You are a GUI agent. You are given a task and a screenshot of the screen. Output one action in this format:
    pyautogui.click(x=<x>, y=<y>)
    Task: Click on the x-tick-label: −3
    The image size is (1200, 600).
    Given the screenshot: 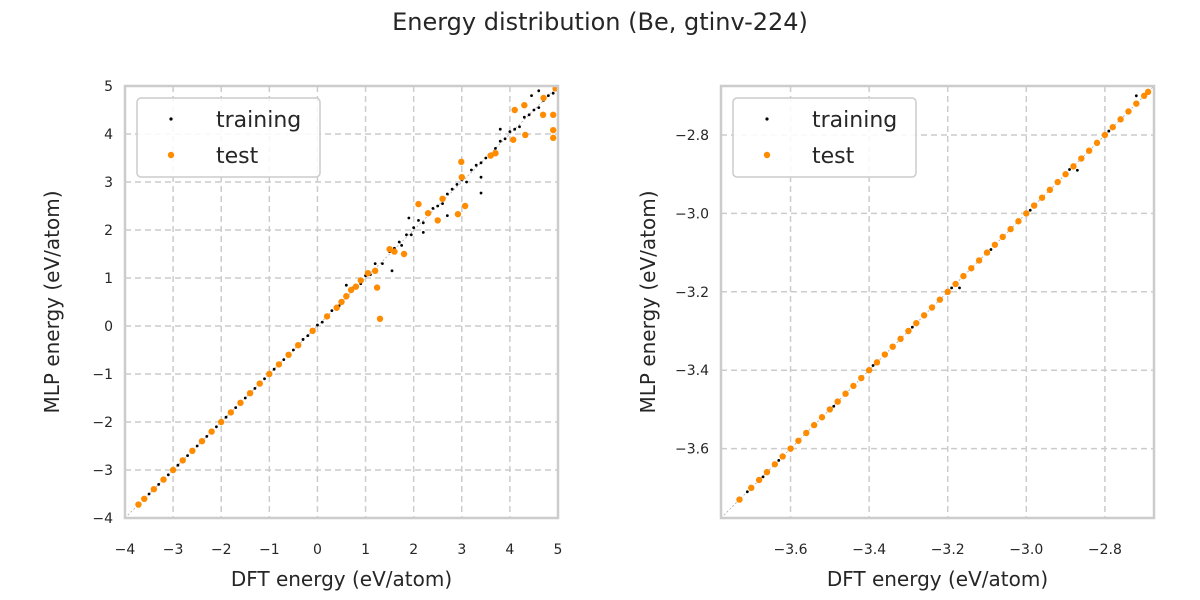 What is the action you would take?
    pyautogui.click(x=173, y=550)
    